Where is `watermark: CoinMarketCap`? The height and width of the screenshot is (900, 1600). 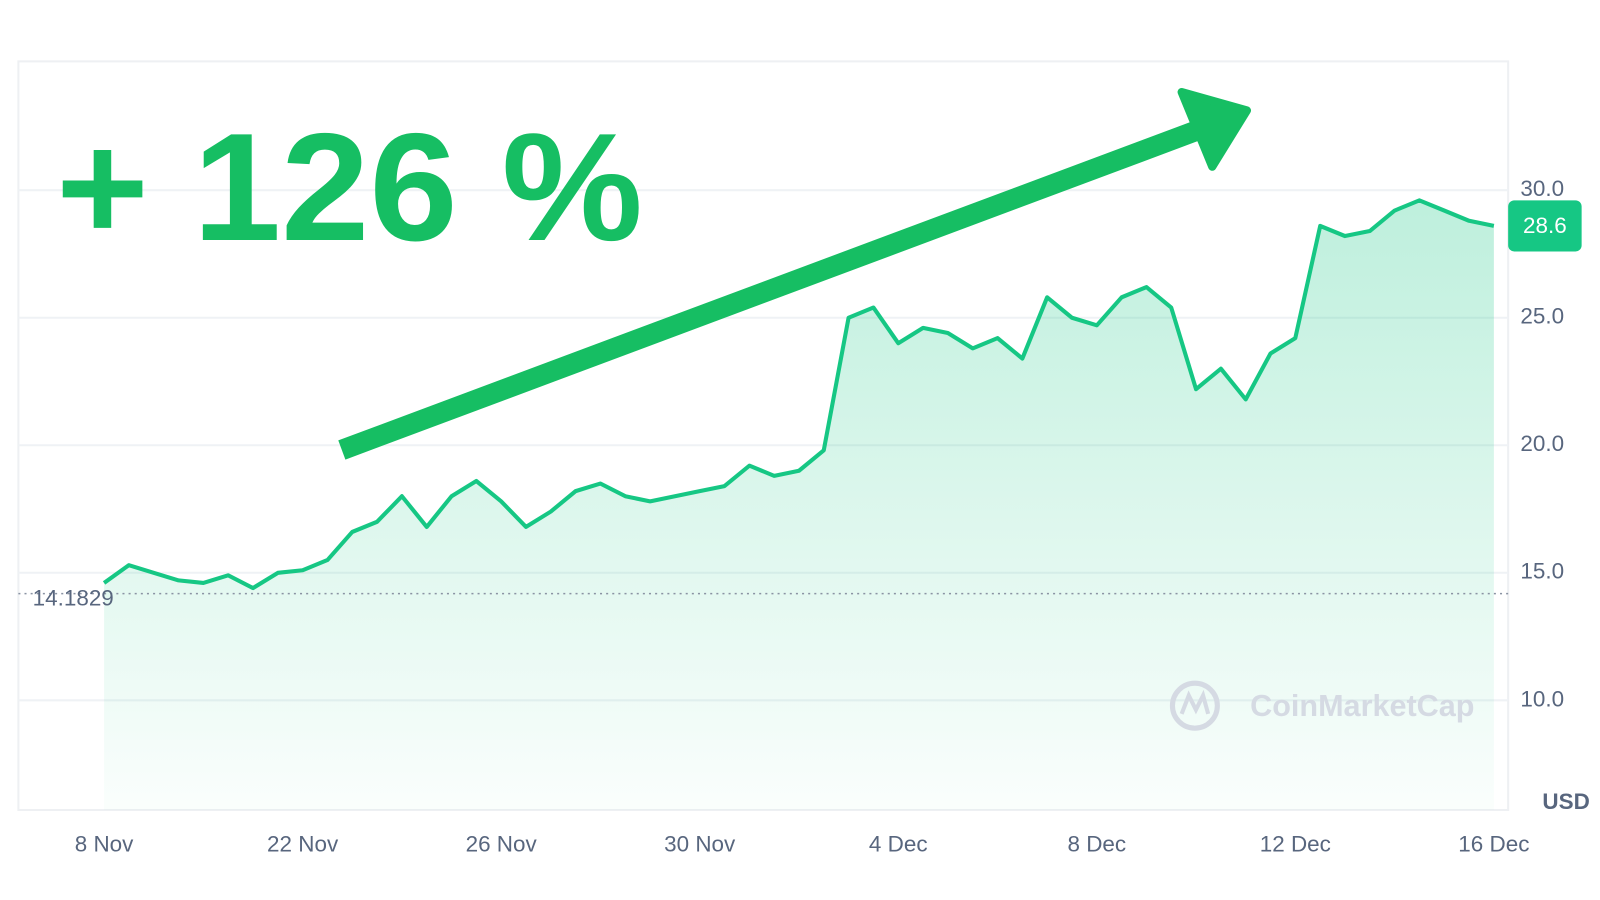
watermark: CoinMarketCap is located at coordinates (1362, 706).